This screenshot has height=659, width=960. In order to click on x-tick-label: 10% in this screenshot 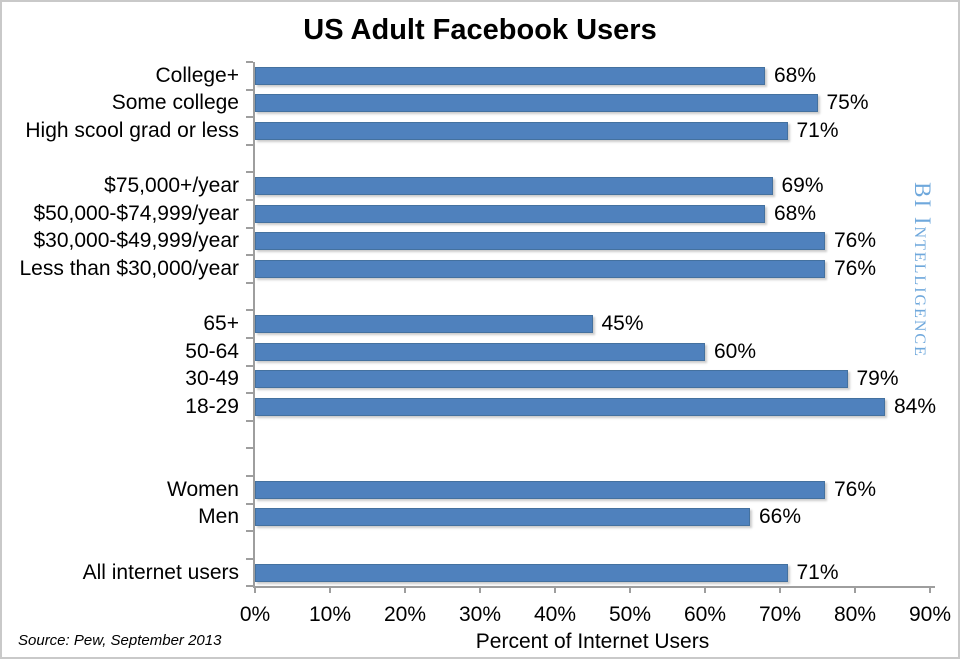, I will do `click(330, 614)`.